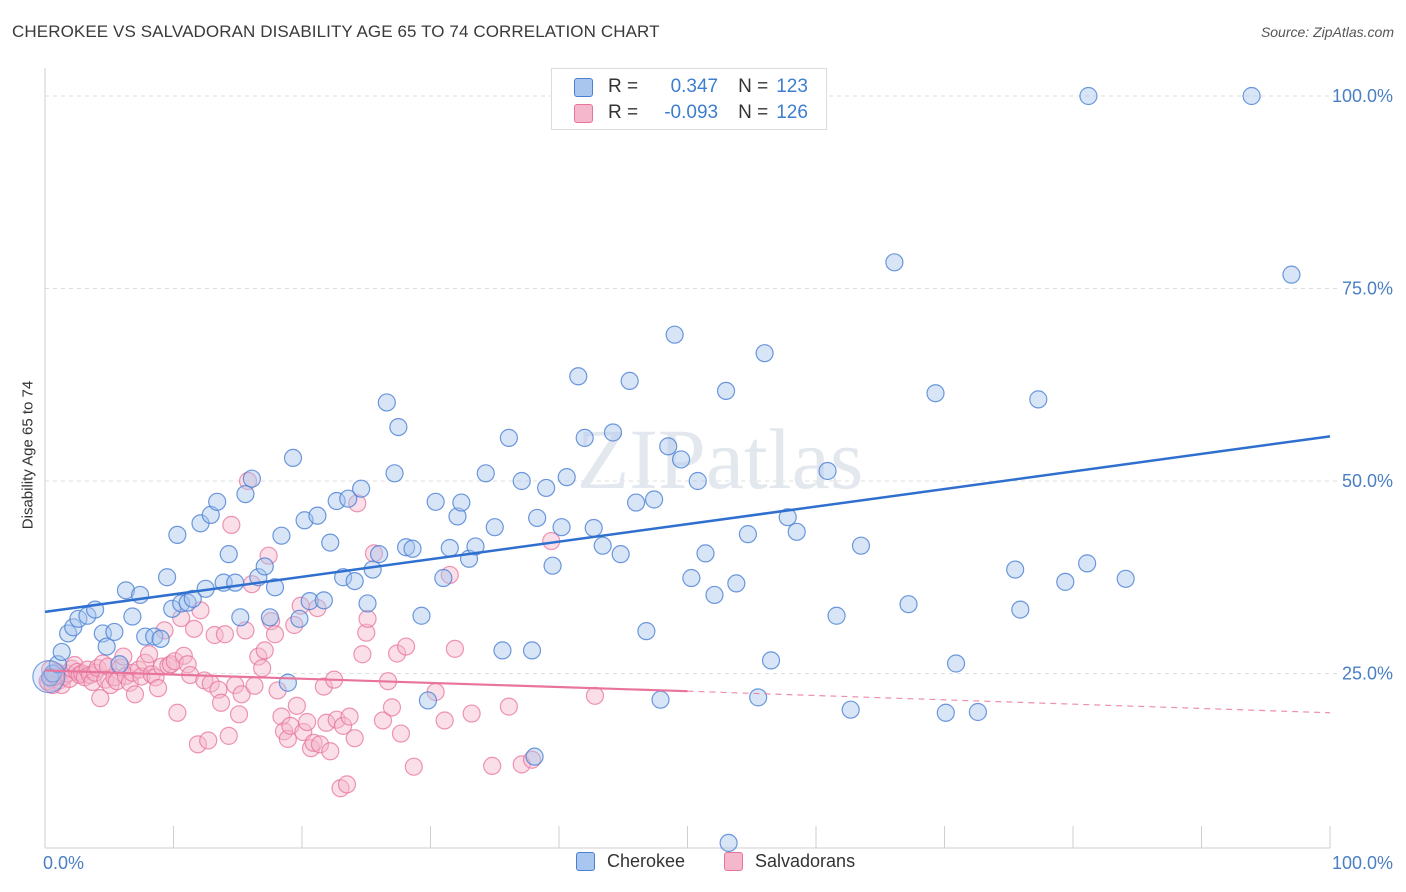  Describe the element at coordinates (792, 112) in the screenshot. I see `salvadoran-n-value: 126` at that location.